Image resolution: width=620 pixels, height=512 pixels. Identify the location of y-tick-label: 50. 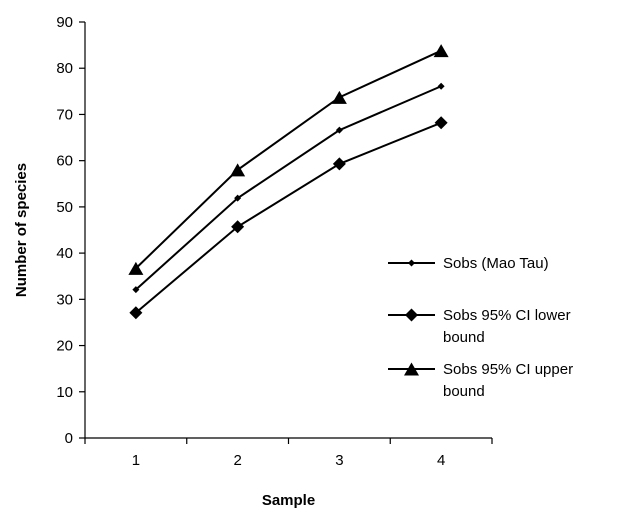
(64, 207).